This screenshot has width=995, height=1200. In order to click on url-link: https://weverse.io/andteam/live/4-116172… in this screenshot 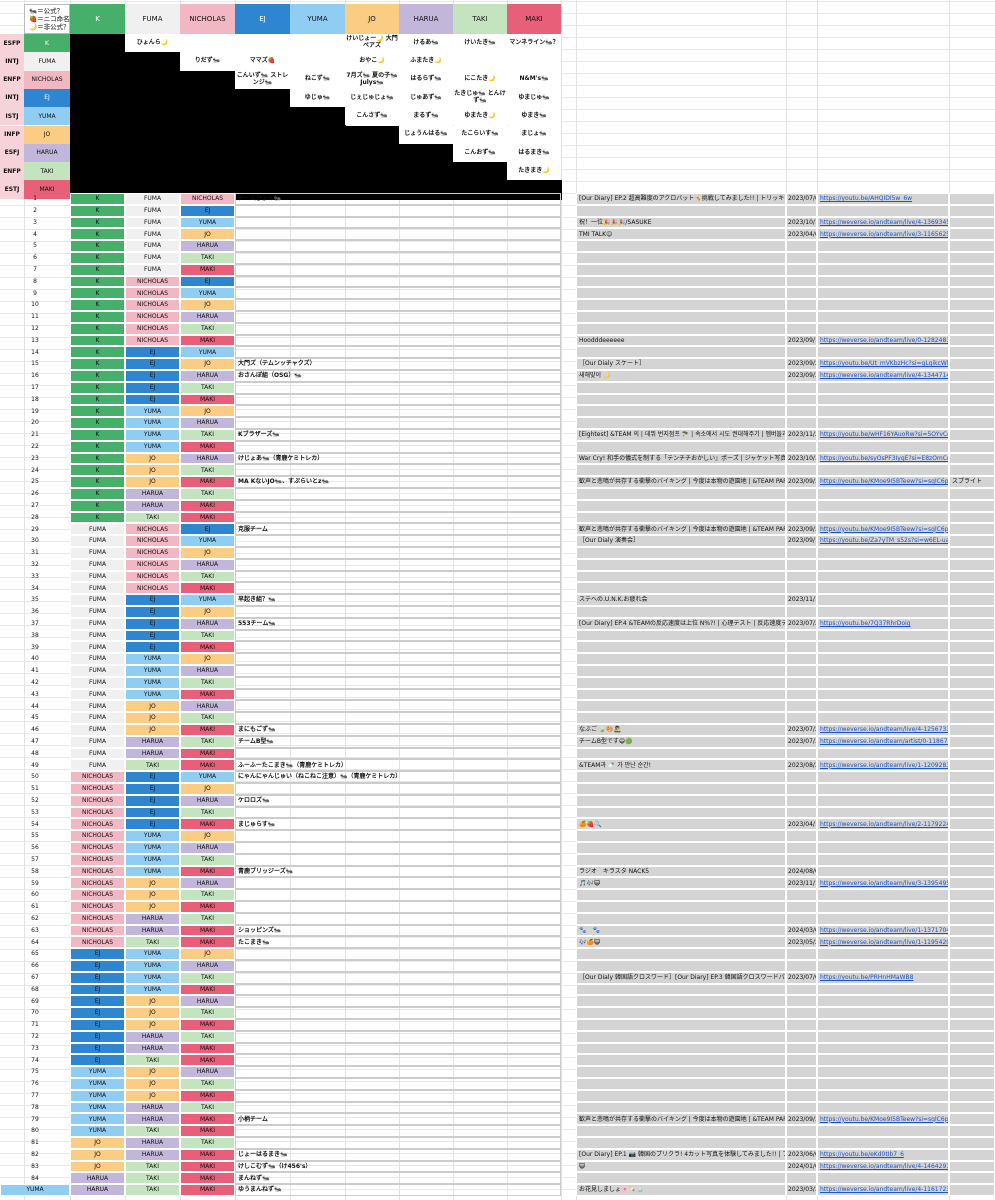, I will do `click(883, 1190)`.